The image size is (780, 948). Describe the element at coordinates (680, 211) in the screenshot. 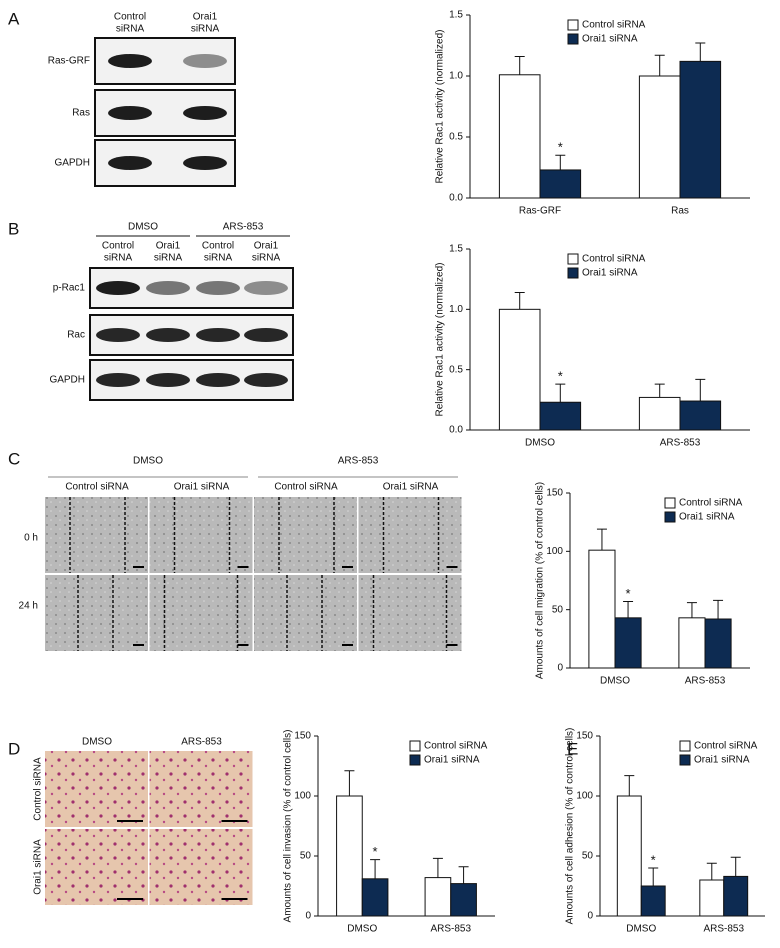

I see `x-tick-label: Ras` at that location.